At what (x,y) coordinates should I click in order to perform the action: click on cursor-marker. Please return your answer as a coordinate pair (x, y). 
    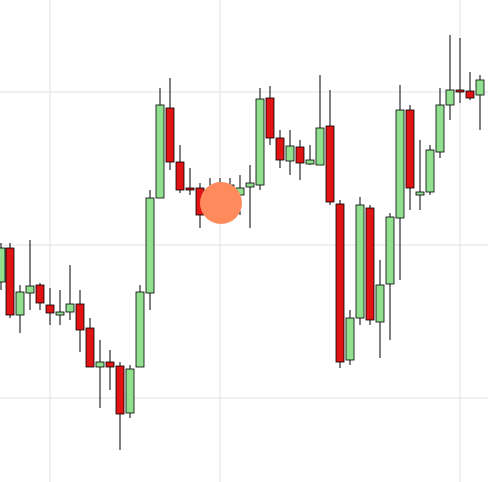
    Looking at the image, I should click on (221, 203).